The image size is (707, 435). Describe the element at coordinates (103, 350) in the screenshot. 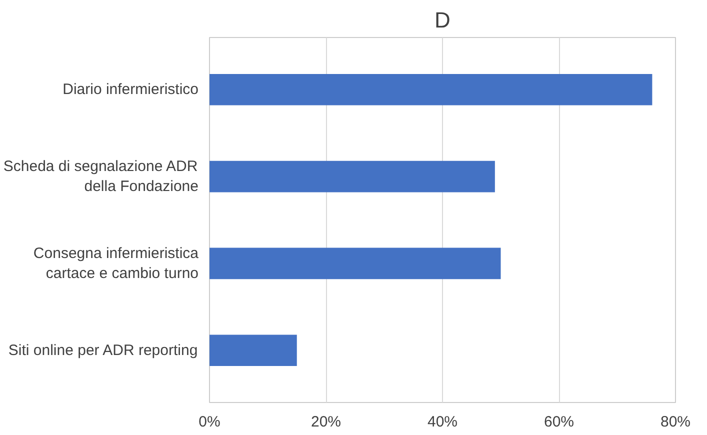

I see `y-tick-label: Siti online per ADR reporting` at that location.